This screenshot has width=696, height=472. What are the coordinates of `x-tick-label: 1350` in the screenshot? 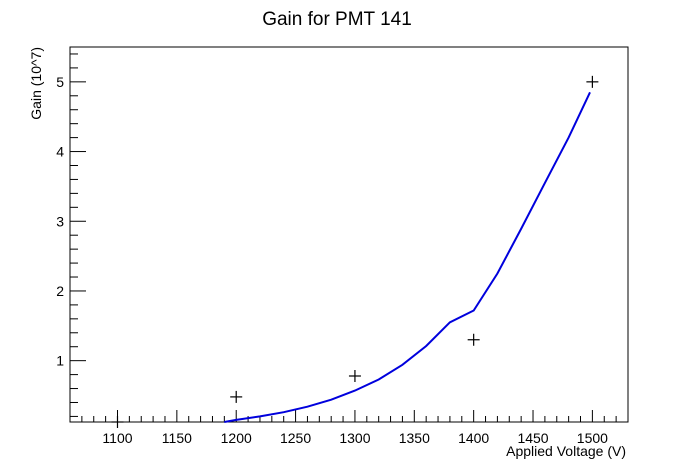 It's located at (414, 438).